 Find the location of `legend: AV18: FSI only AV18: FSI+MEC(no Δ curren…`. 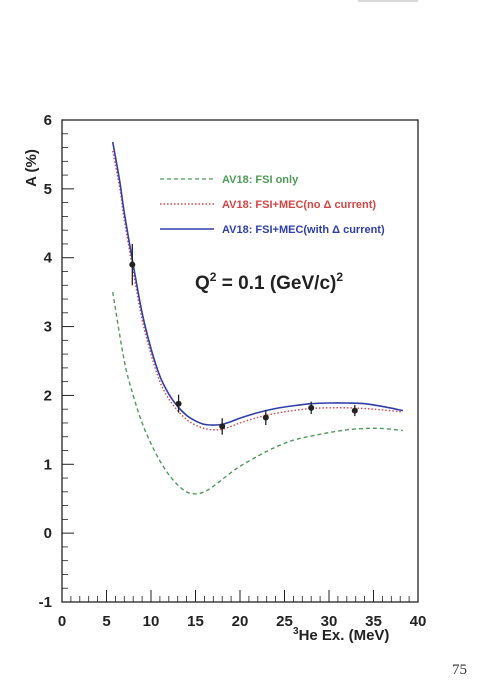

legend: AV18: FSI only AV18: FSI+MEC(no Δ curren… is located at coordinates (272, 205).